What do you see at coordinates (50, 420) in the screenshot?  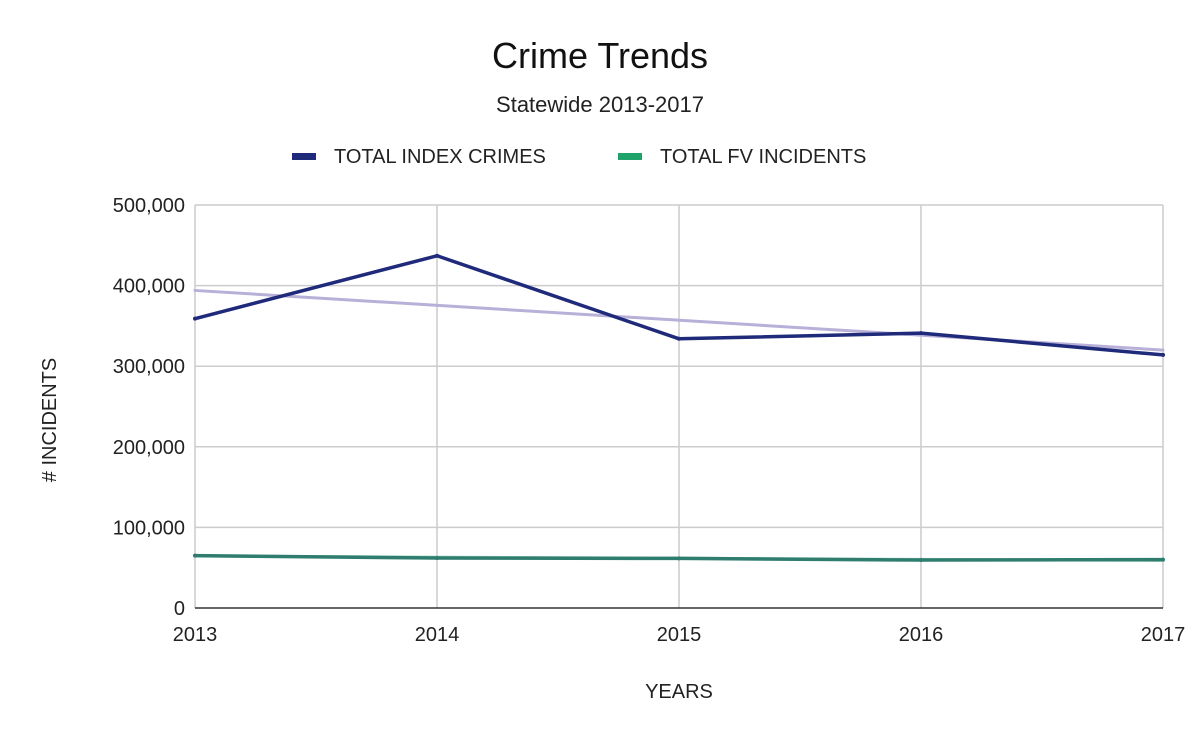 I see `y-axis-label: # INCIDENTS` at bounding box center [50, 420].